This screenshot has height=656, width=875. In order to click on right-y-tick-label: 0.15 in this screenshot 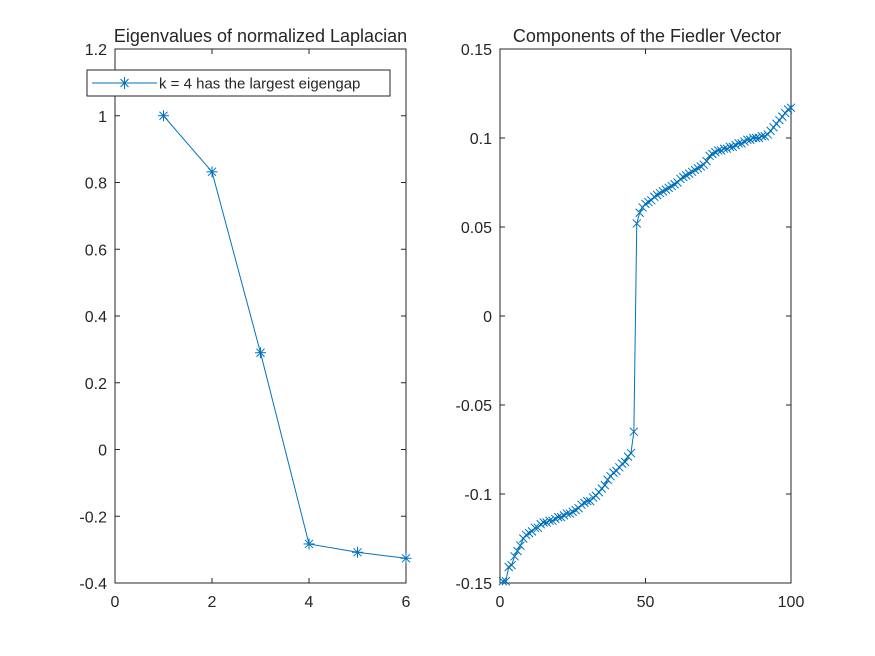, I will do `click(476, 50)`.